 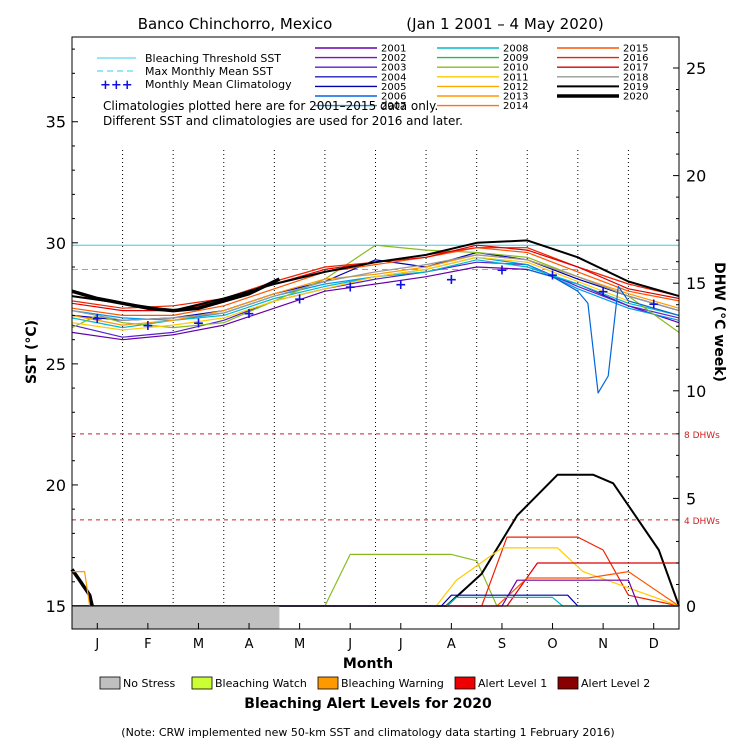 What do you see at coordinates (393, 49) in the screenshot?
I see `legend-year-2001: 2001` at bounding box center [393, 49].